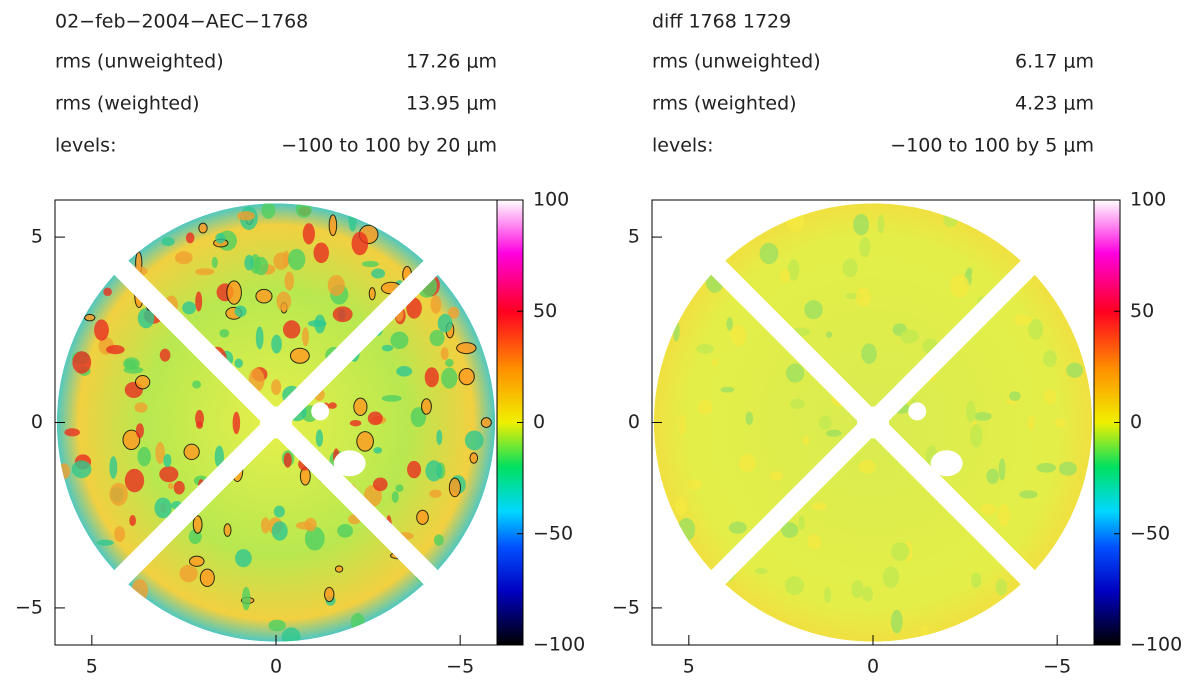 The width and height of the screenshot is (1204, 689). What do you see at coordinates (1142, 311) in the screenshot?
I see `colorbar-tick-label: 50` at bounding box center [1142, 311].